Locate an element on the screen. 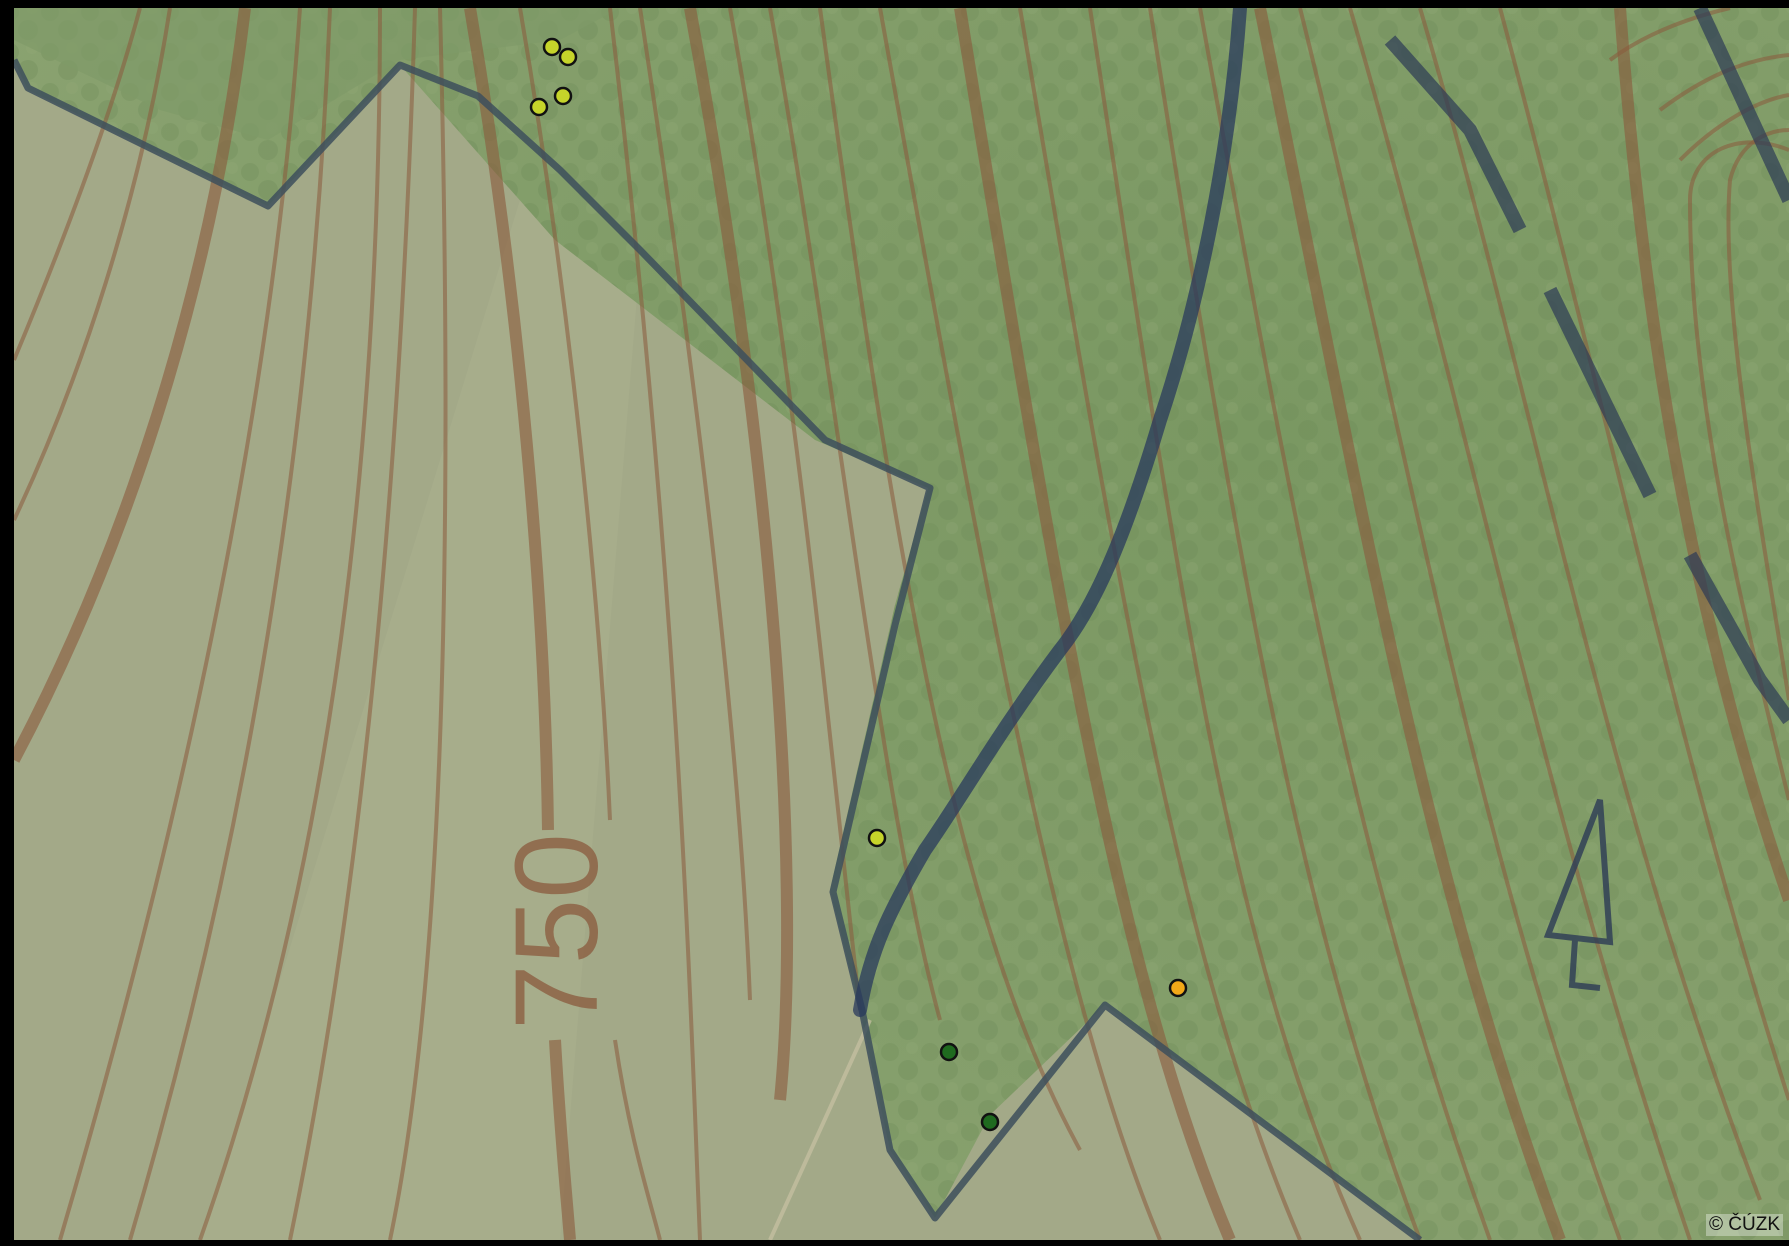 Image resolution: width=1789 pixels, height=1246 pixels. road-segment-lower is located at coordinates (1736, 638).